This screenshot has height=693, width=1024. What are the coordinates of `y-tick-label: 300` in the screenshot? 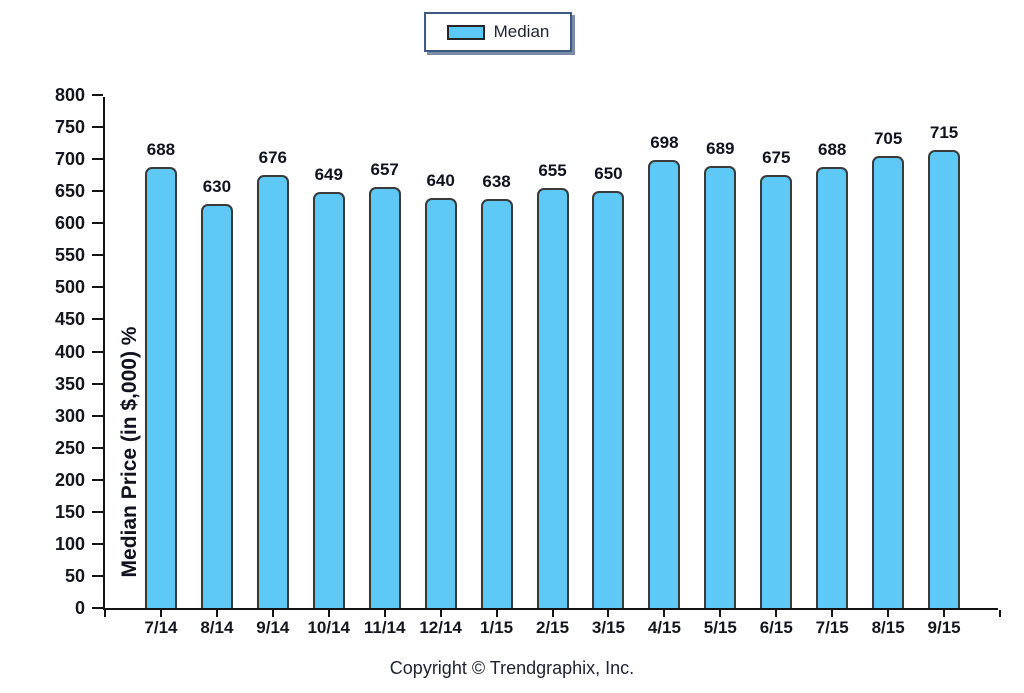 It's located at (69, 415).